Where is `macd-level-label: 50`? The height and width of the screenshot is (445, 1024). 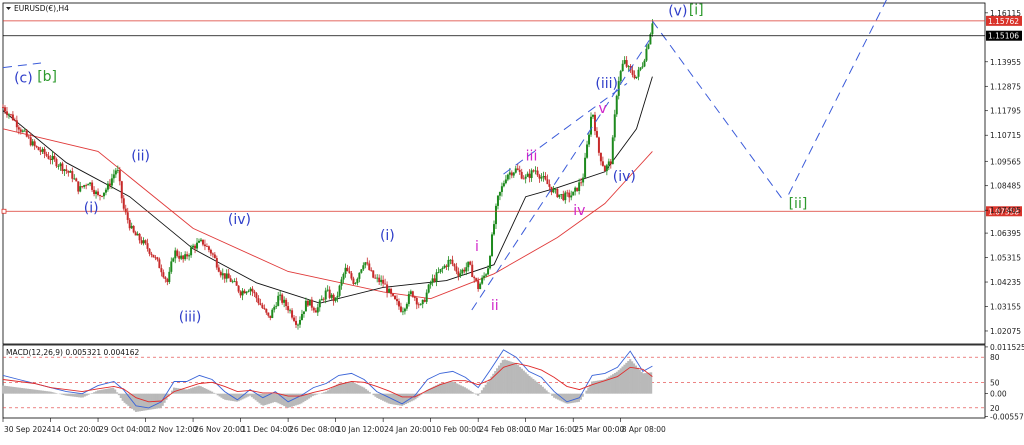 macd-level-label: 50 is located at coordinates (995, 382).